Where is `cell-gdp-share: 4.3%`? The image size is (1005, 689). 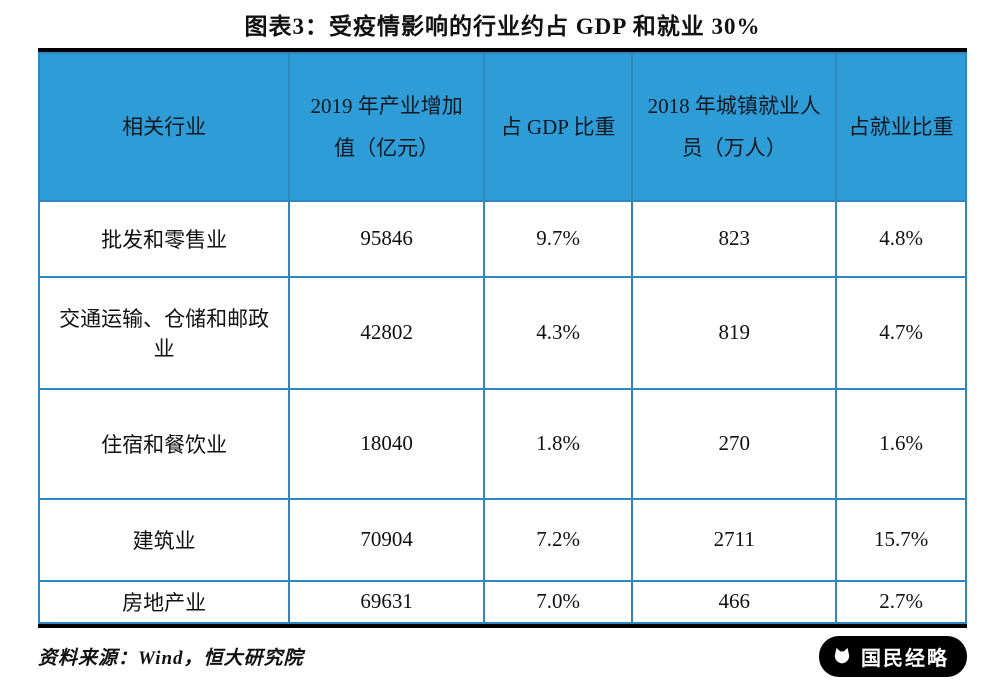 cell-gdp-share: 4.3% is located at coordinates (558, 332).